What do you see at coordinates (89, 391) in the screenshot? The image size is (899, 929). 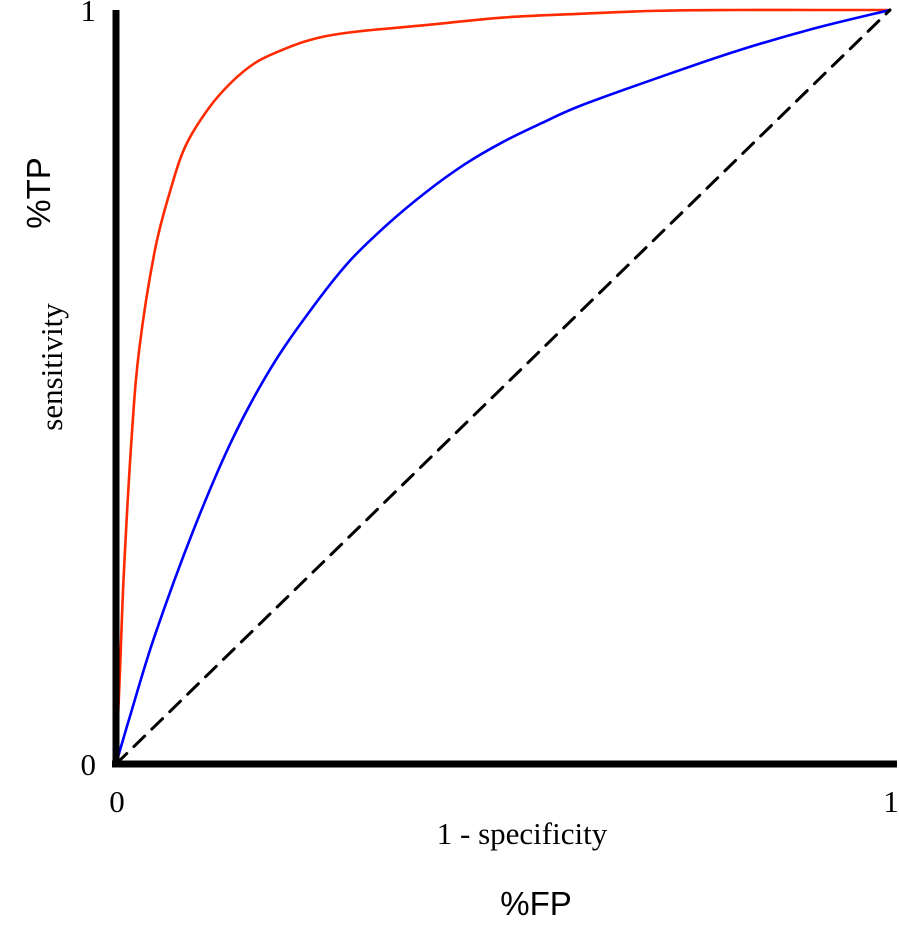 I see `y-tick-layer: 01` at bounding box center [89, 391].